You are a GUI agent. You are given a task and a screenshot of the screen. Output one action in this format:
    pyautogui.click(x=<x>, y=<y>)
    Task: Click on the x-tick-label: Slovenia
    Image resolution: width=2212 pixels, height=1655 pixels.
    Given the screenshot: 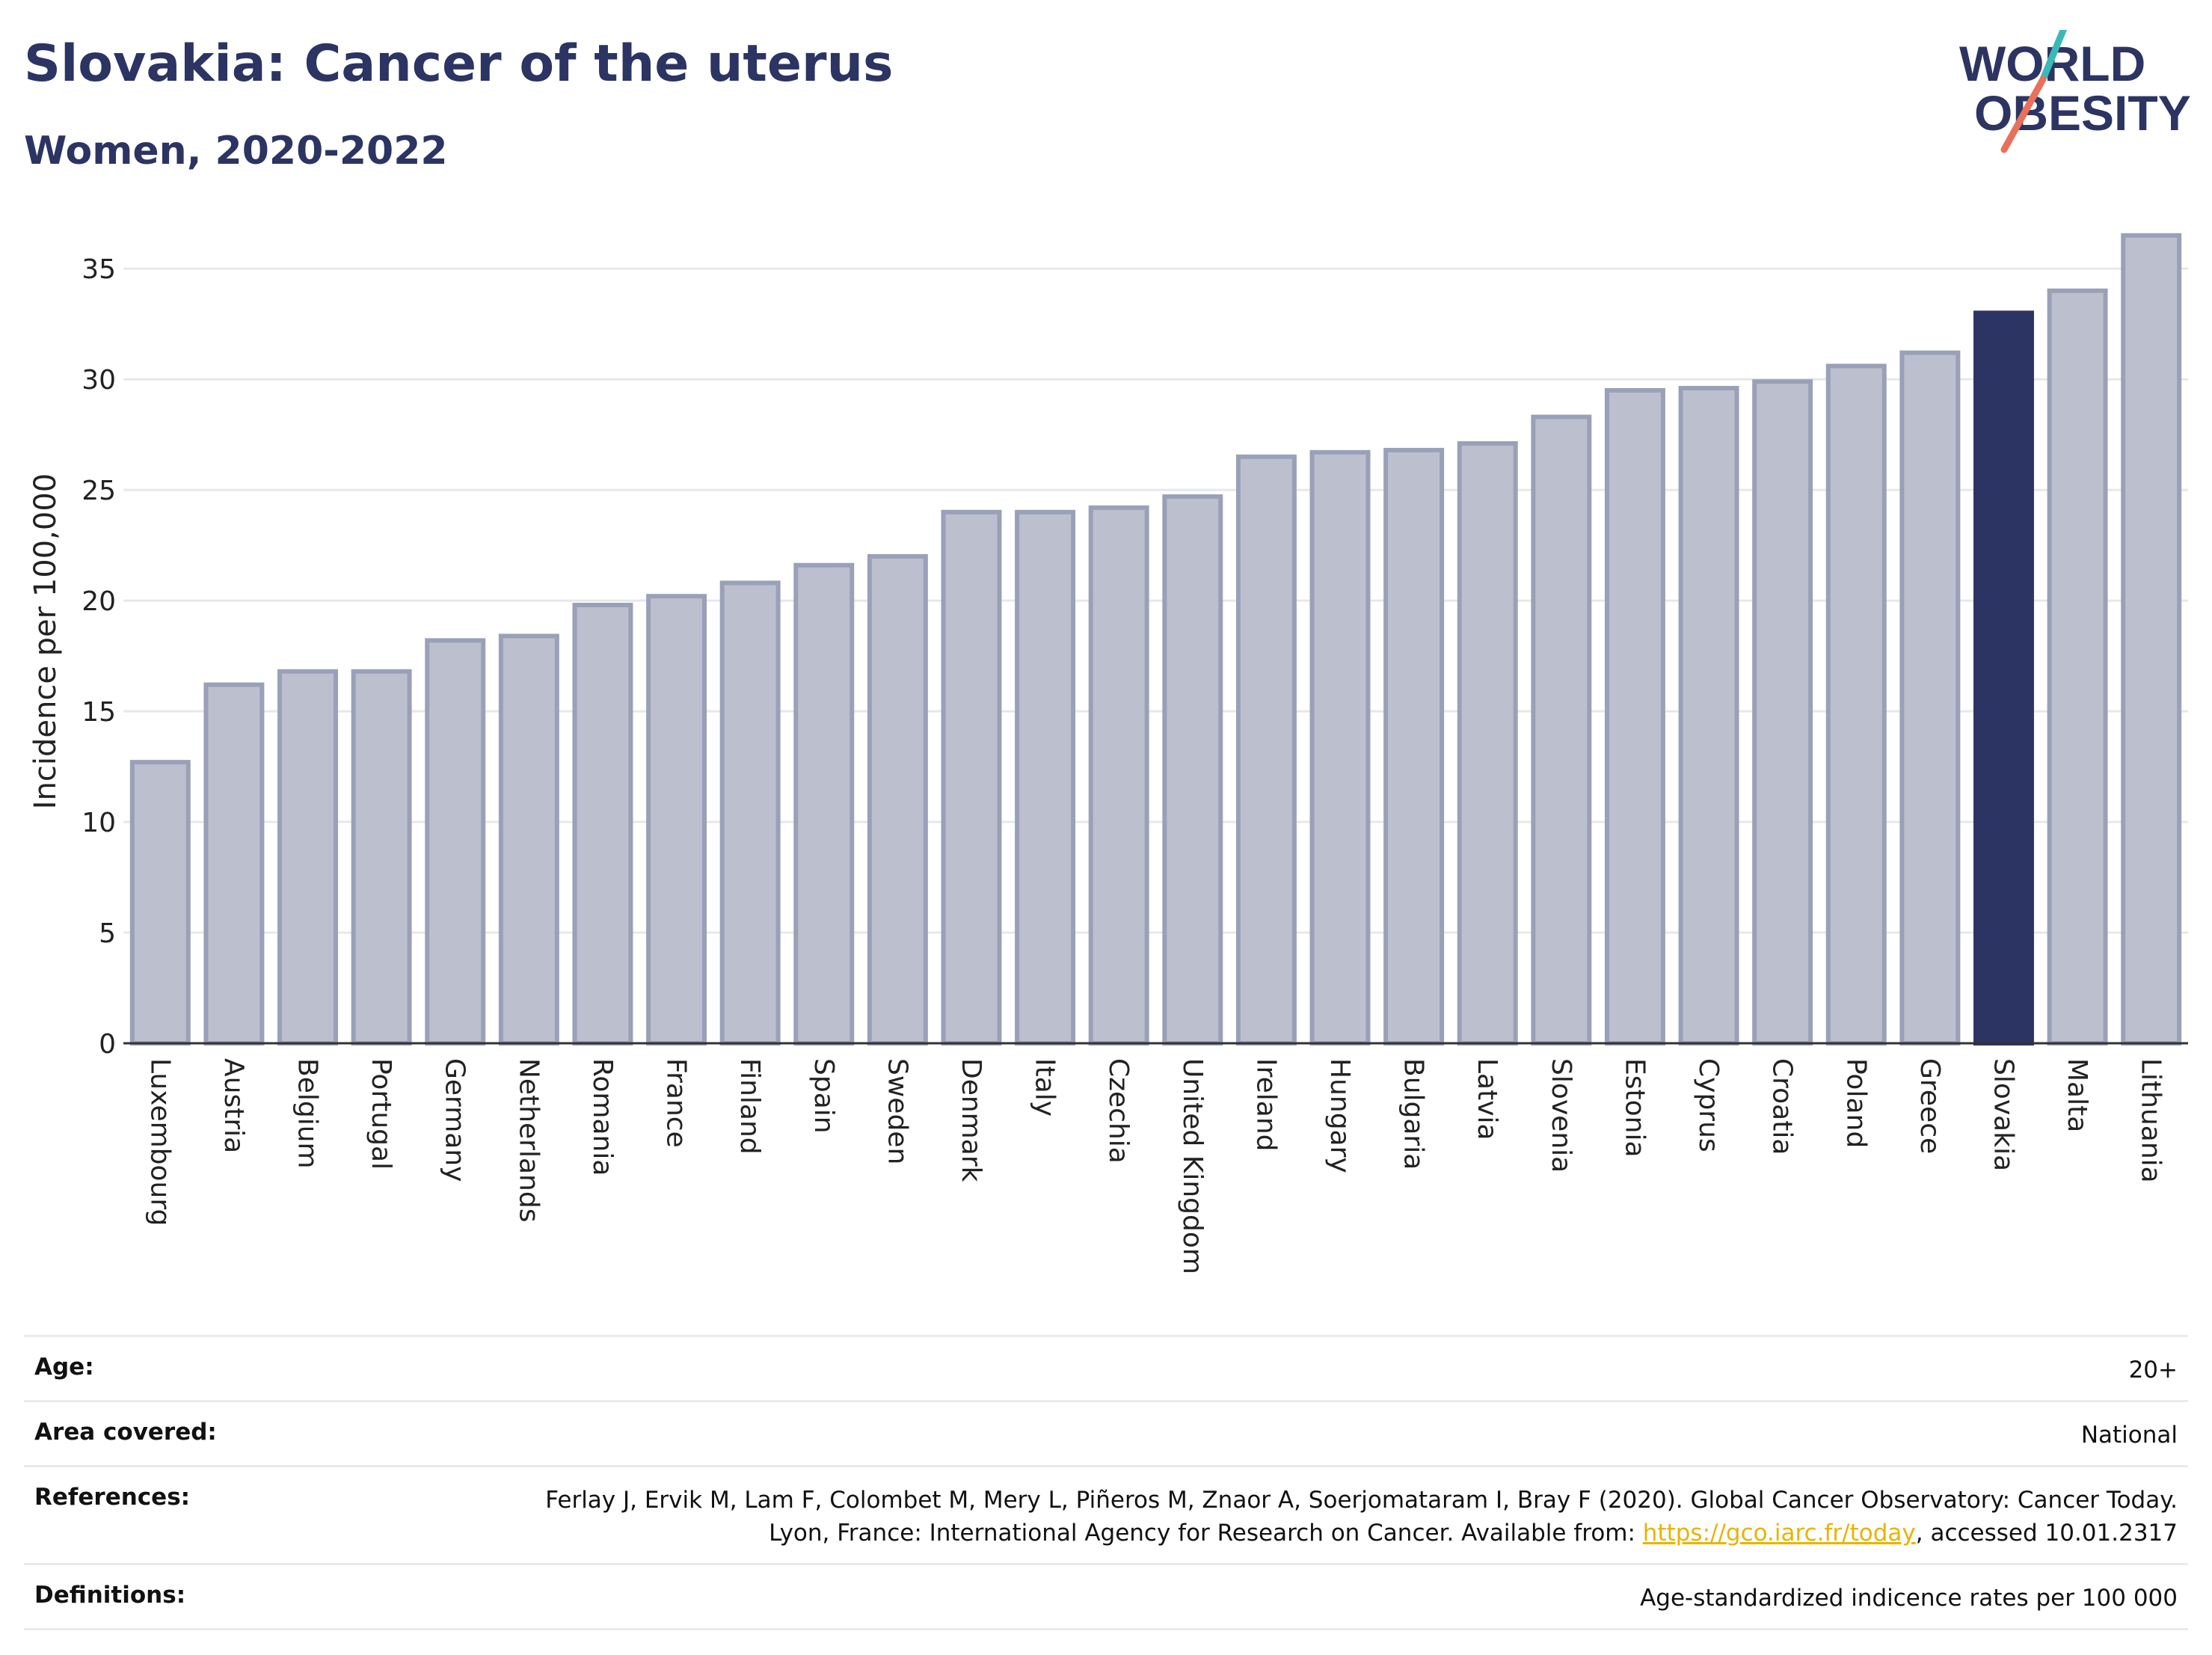 What is the action you would take?
    pyautogui.click(x=1561, y=1115)
    